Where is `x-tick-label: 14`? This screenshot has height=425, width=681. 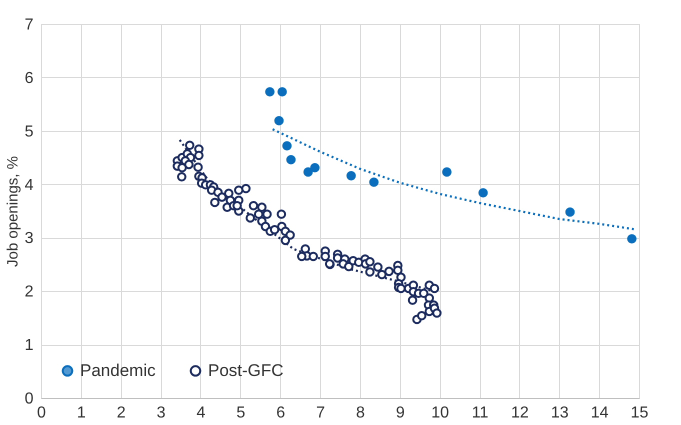 x-tick-label: 14 is located at coordinates (599, 413).